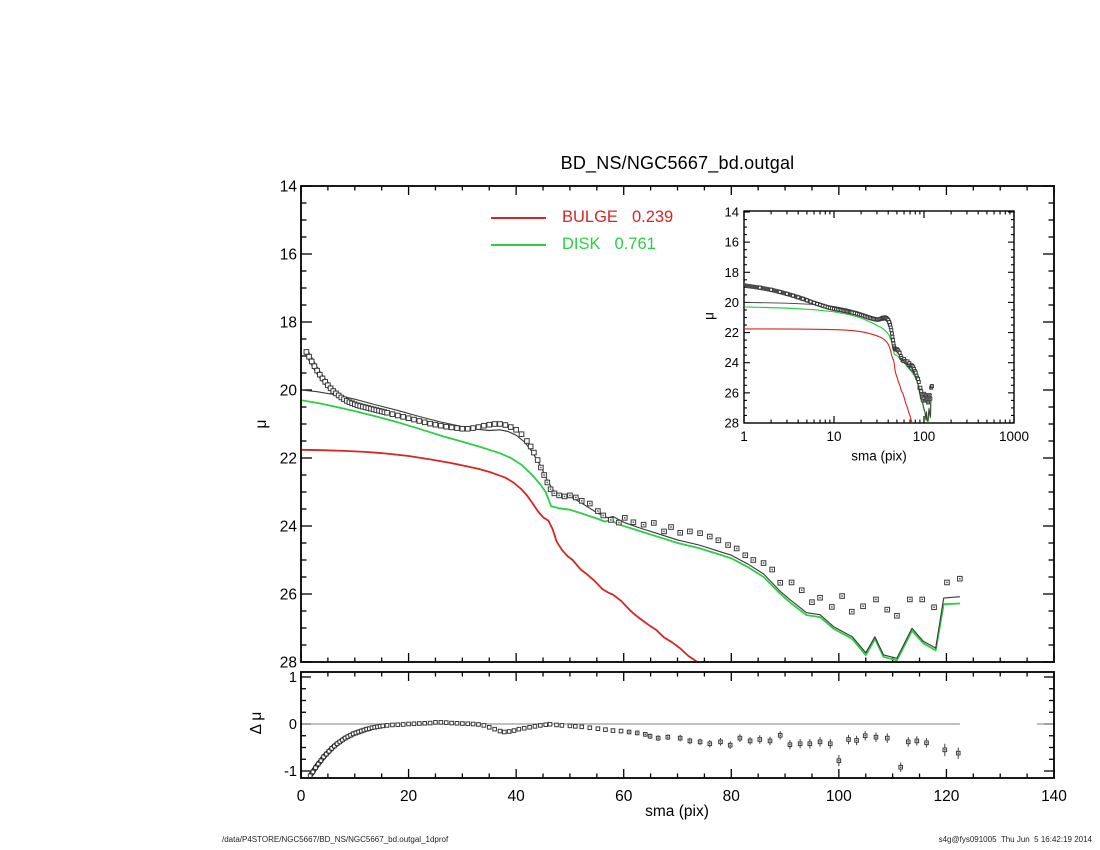 This screenshot has height=850, width=1100. Describe the element at coordinates (652, 217) in the screenshot. I see `bulge-legend-value: 0.239` at that location.